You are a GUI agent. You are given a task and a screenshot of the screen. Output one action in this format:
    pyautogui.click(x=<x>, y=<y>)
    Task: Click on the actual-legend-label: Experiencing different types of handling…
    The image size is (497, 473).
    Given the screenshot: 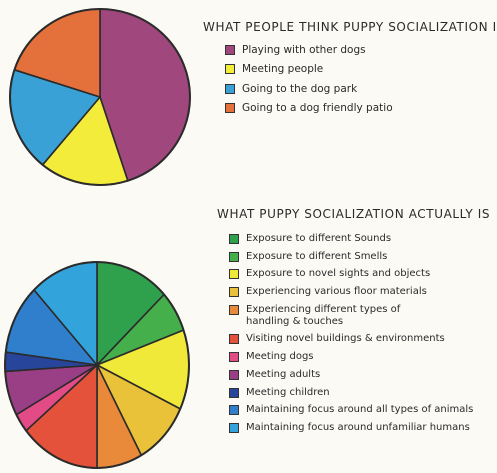 What is the action you would take?
    pyautogui.click(x=323, y=315)
    